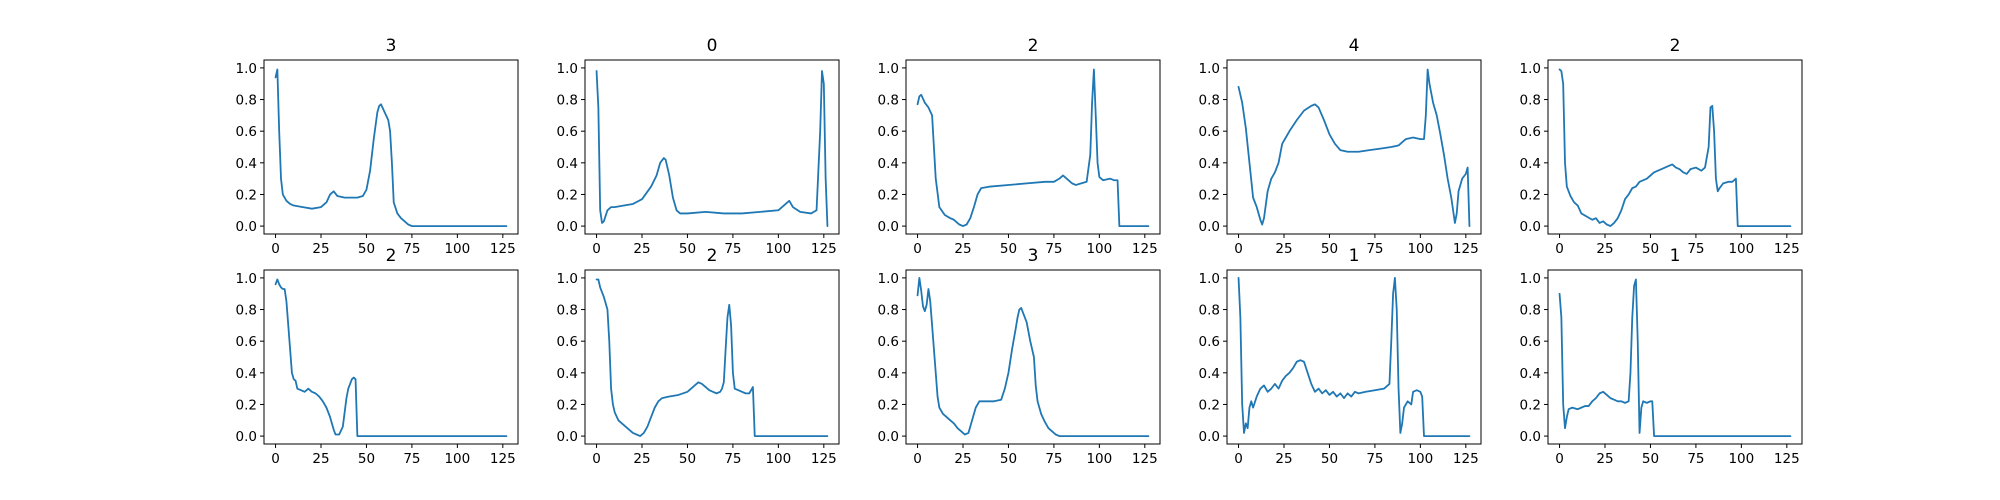  I want to click on subplot-7: 2 0 25 50 75 100 125 0.0 0.2 0.4 0.6 0.8 1.0, so click(698, 356).